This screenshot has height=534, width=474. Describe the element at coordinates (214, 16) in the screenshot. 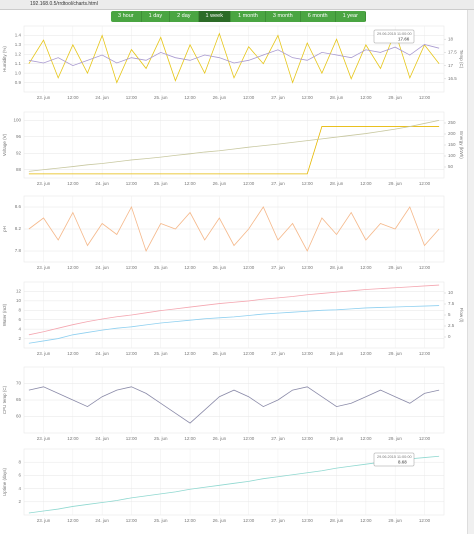

I see `range-button: 1 week` at that location.